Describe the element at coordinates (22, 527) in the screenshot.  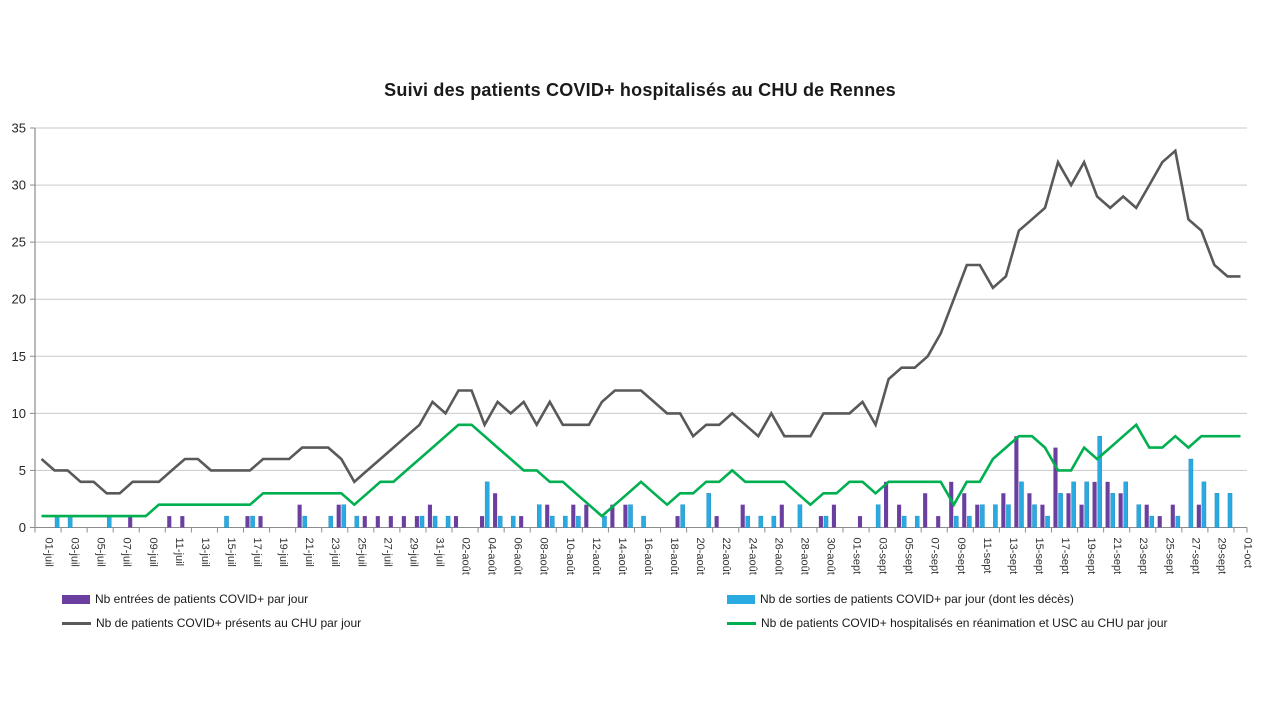
I see `svg-text: 0` at that location.